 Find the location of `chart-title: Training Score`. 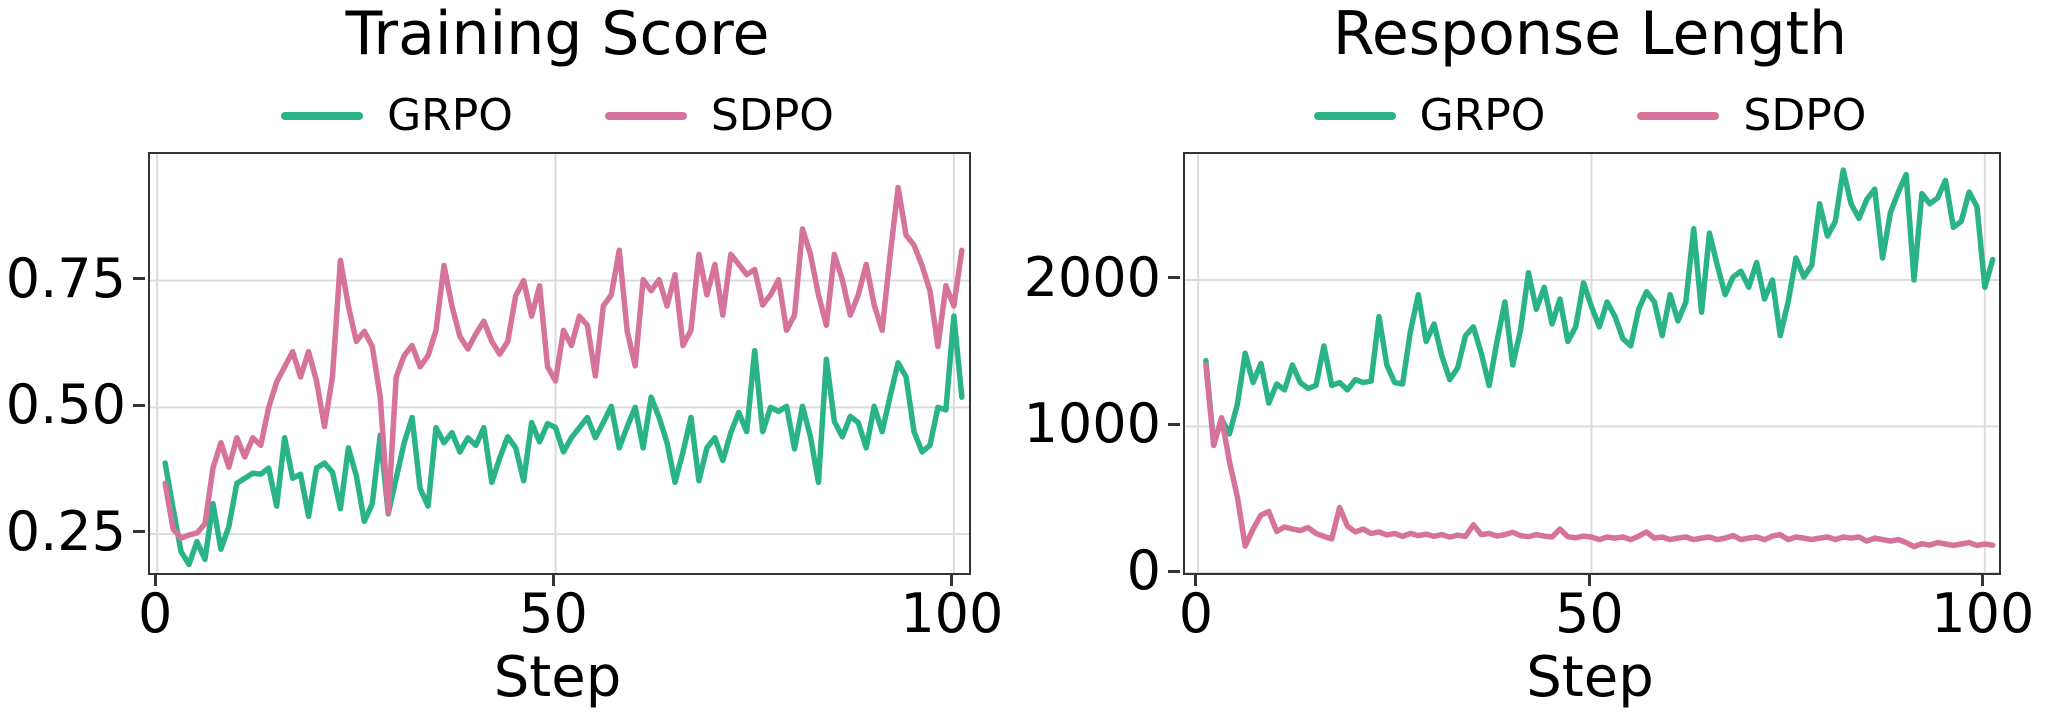

chart-title: Training Score is located at coordinates (557, 34).